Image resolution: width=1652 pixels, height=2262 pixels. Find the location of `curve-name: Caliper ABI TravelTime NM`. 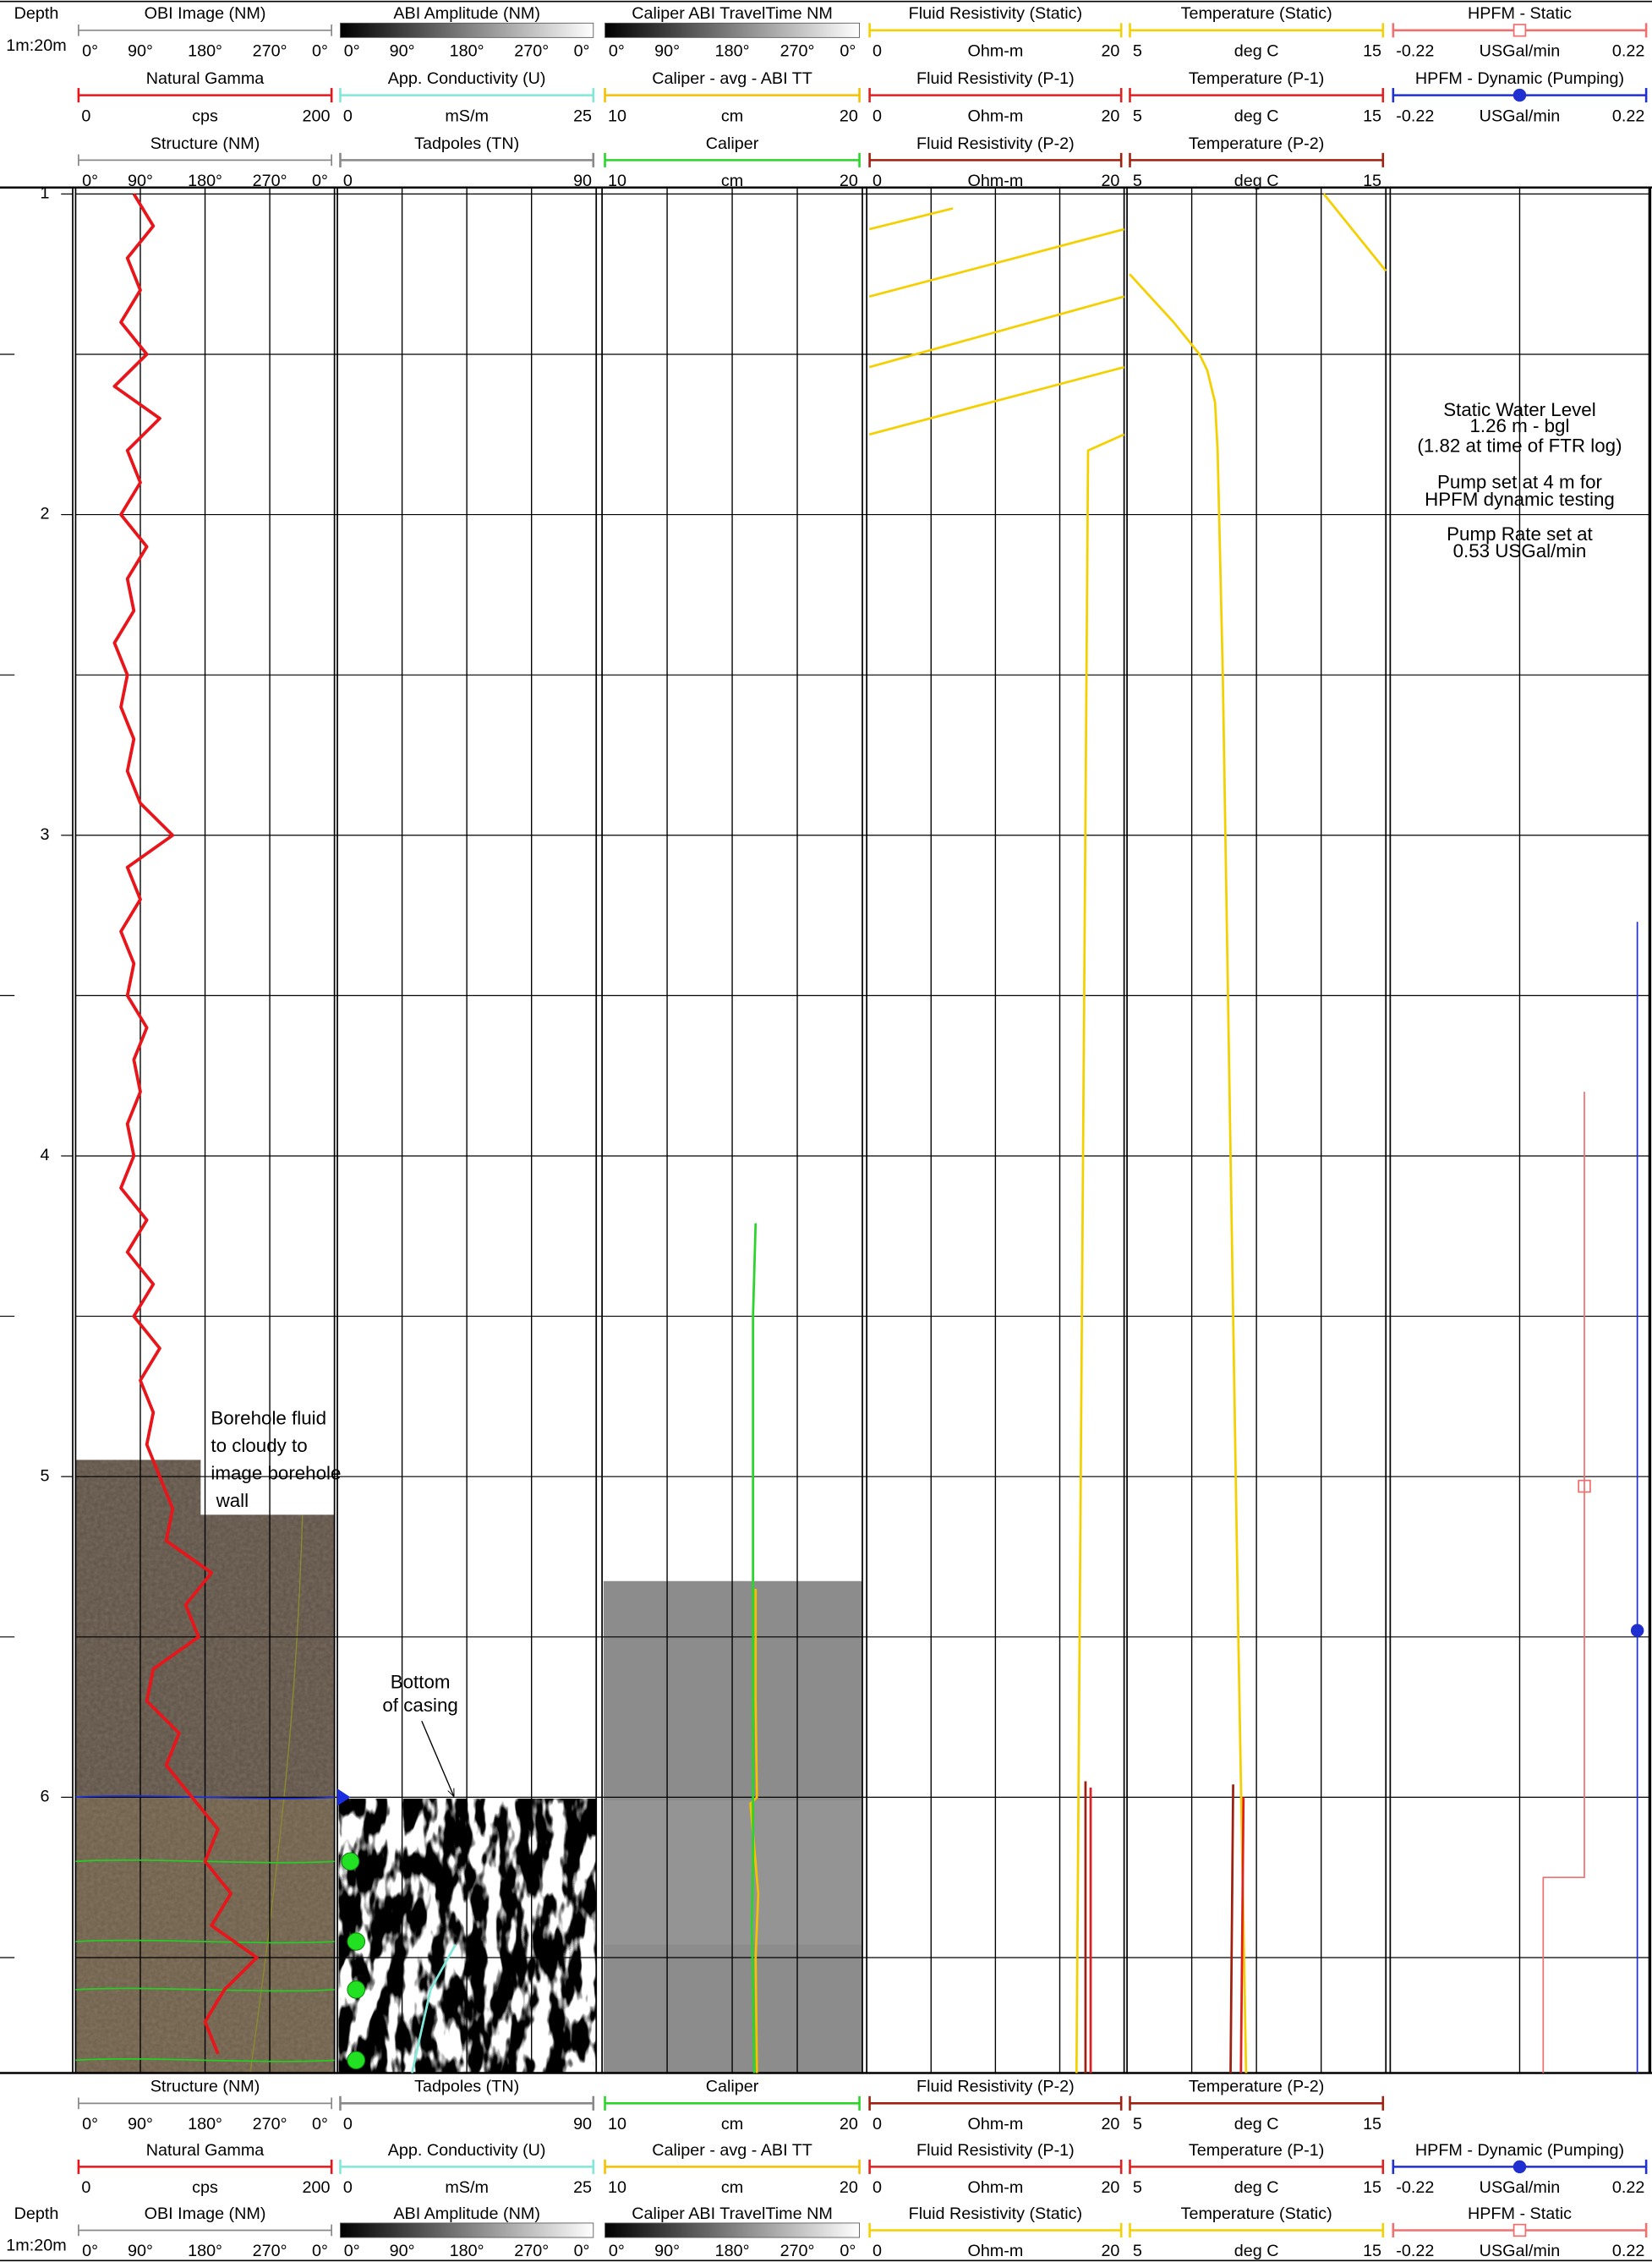

curve-name: Caliper ABI TravelTime NM is located at coordinates (732, 2213).